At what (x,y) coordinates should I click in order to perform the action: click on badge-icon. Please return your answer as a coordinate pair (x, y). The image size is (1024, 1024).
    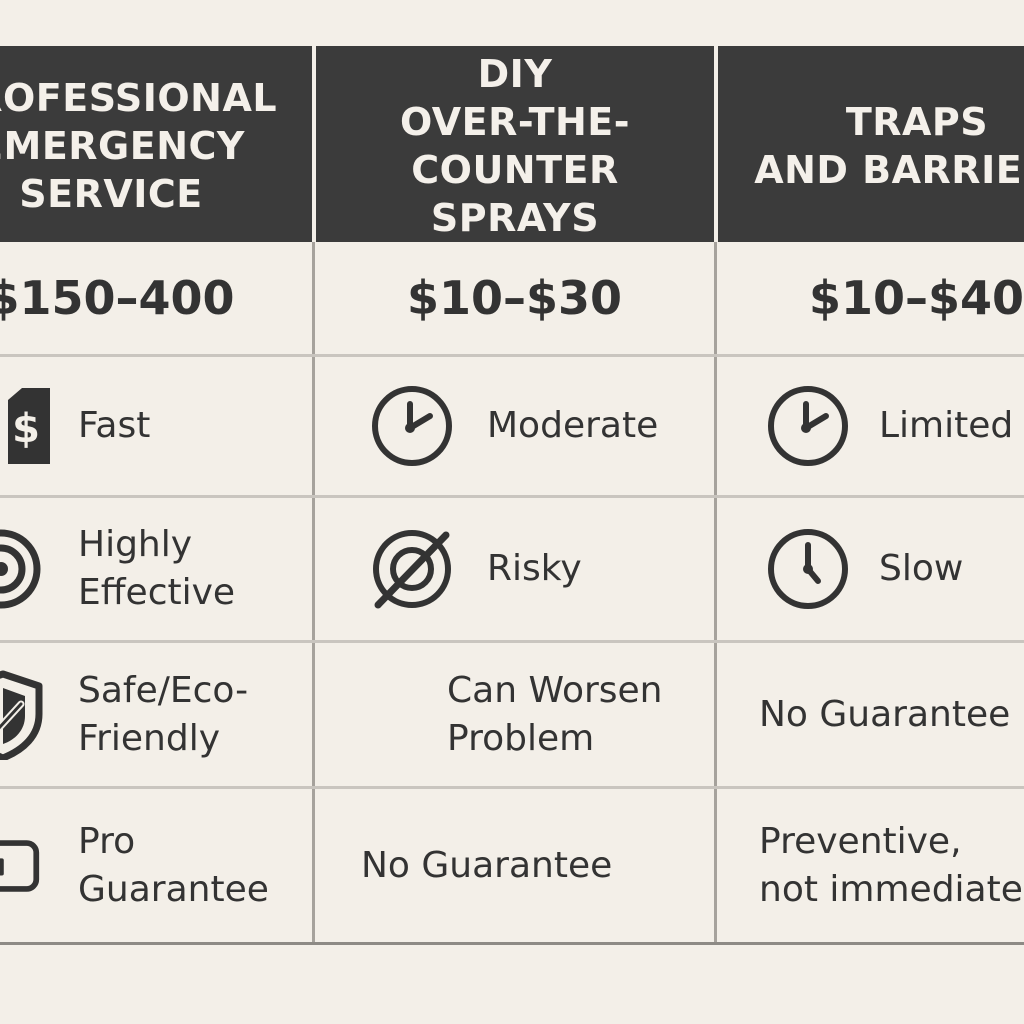
    Looking at the image, I should click on (21, 866).